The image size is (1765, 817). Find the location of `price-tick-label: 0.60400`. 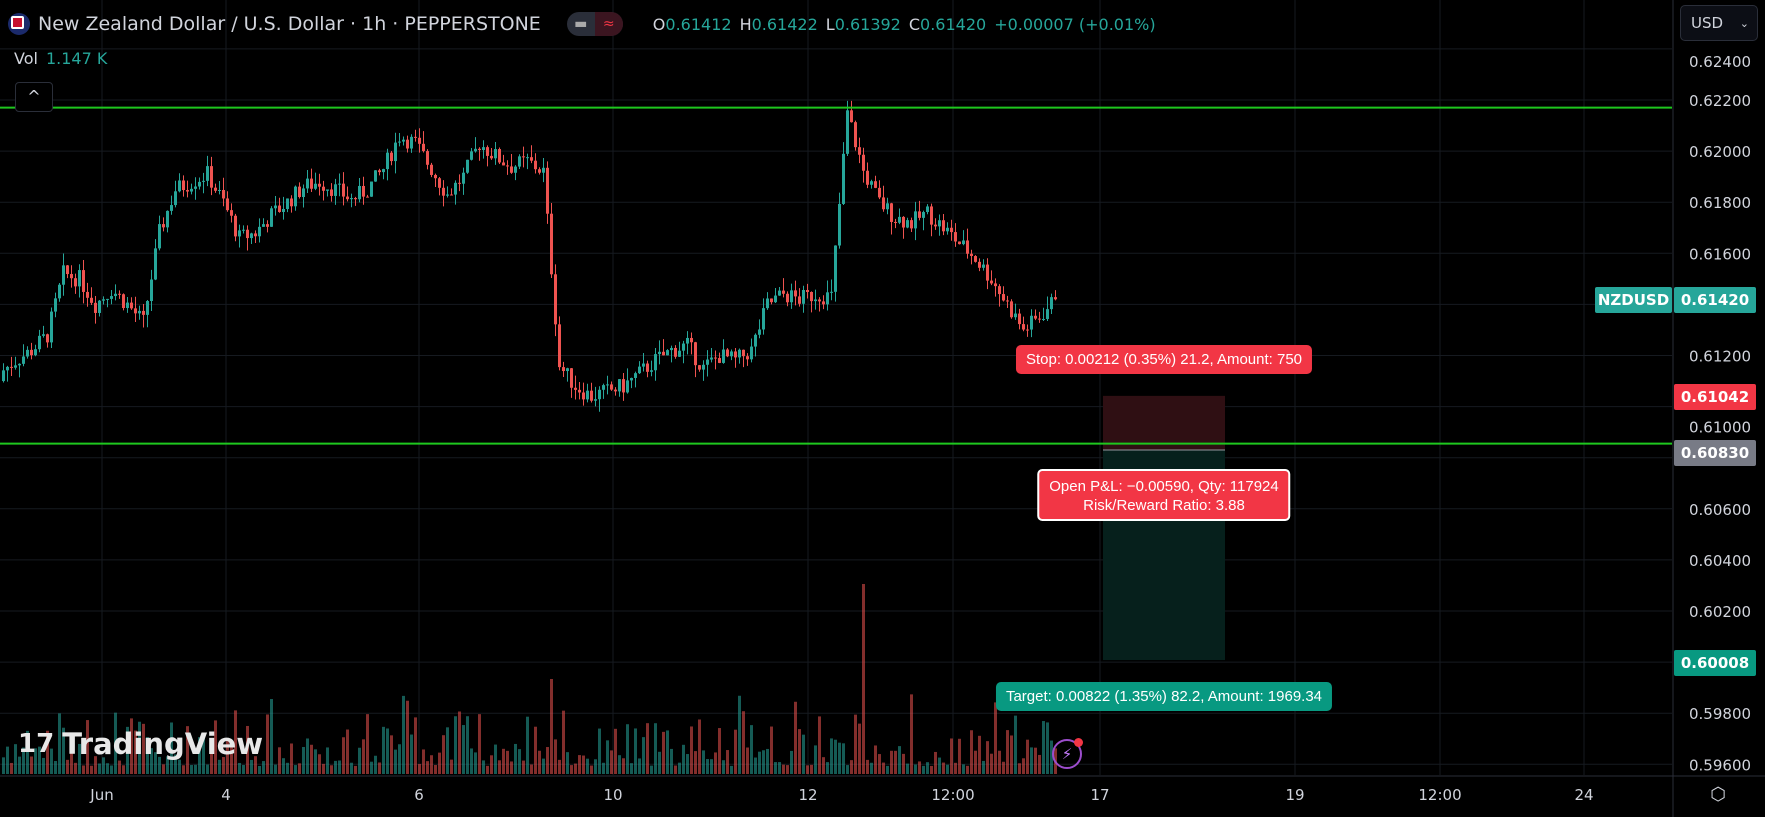

price-tick-label: 0.60400 is located at coordinates (1720, 561).